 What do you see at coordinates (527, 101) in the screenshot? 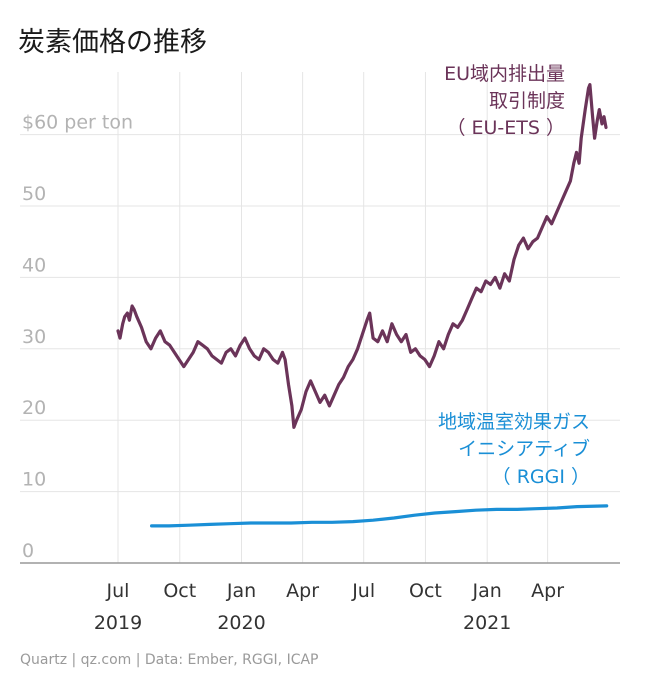
I see `eu-ets-label-line: 取引制度` at bounding box center [527, 101].